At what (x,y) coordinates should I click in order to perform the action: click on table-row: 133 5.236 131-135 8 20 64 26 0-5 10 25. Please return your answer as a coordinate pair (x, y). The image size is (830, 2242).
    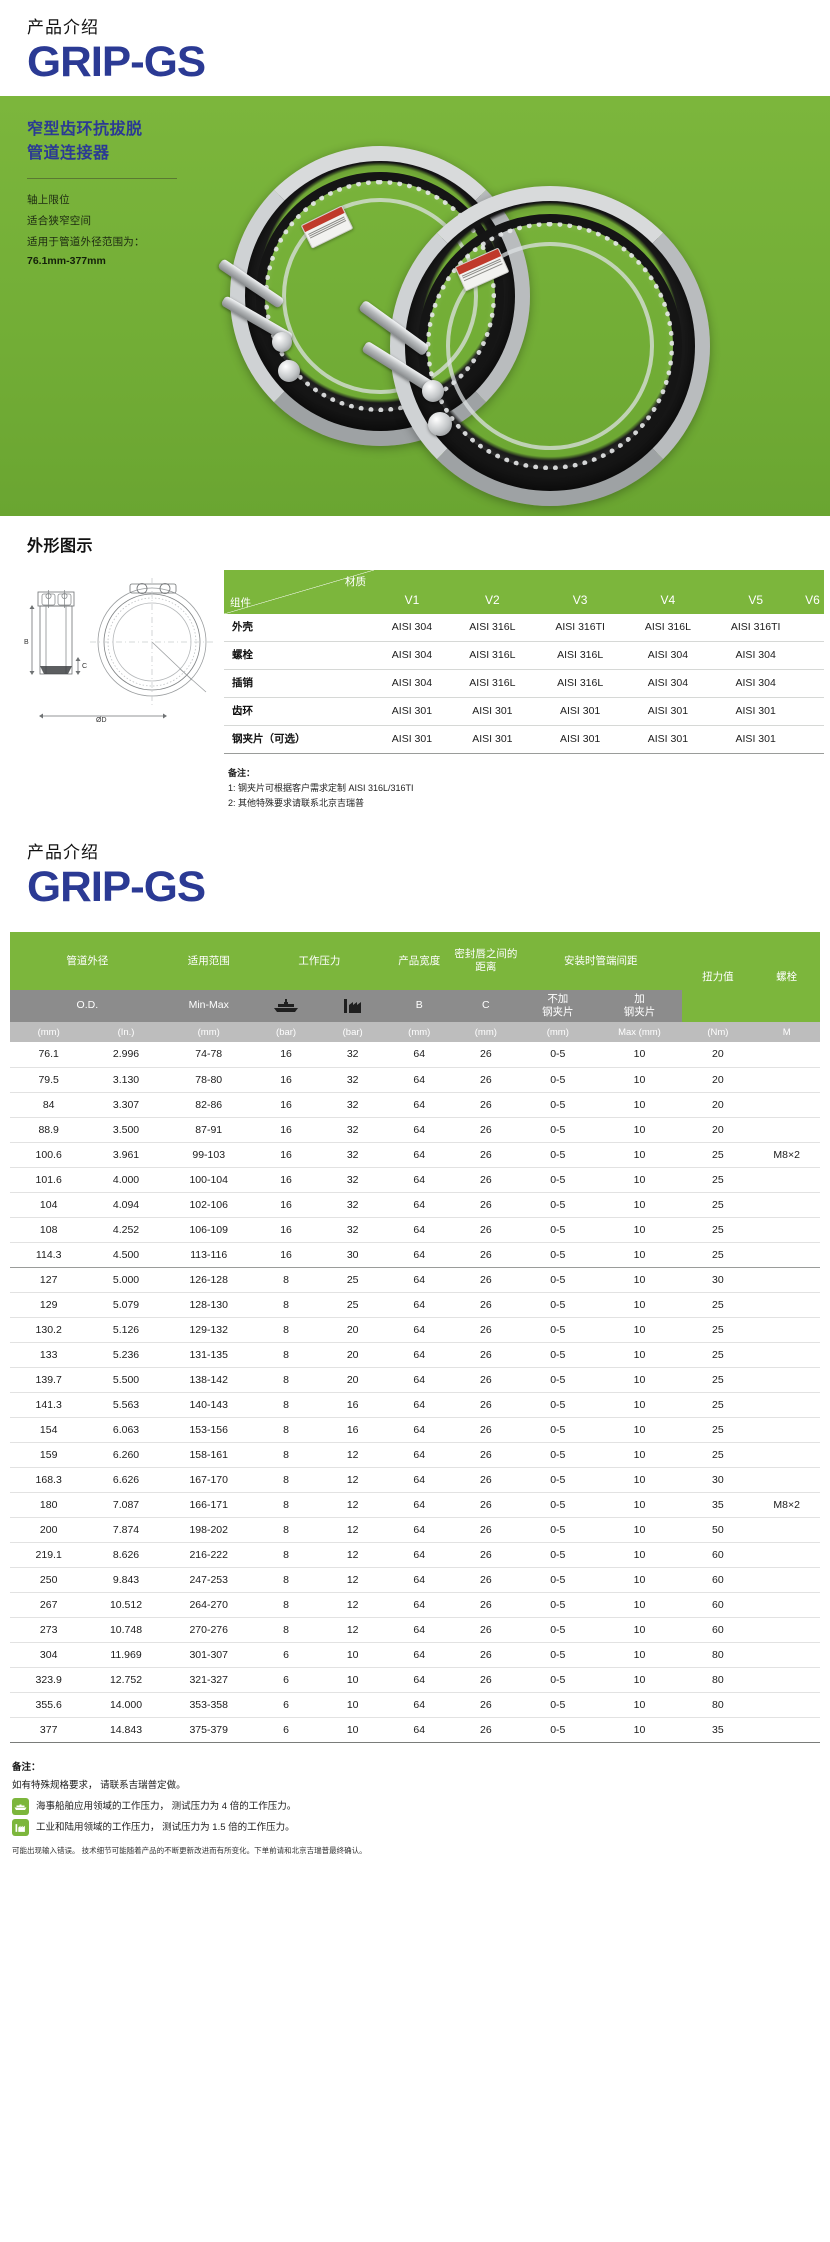
    Looking at the image, I should click on (415, 1355).